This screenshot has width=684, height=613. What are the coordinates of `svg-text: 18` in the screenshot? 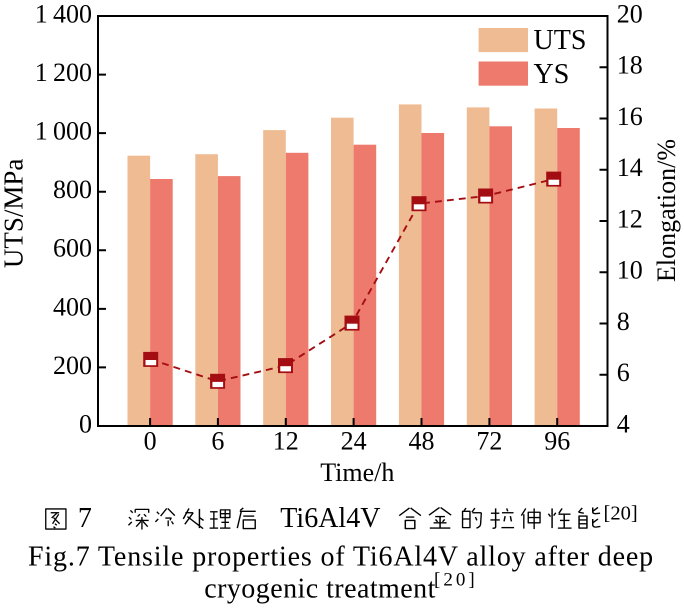 It's located at (630, 65).